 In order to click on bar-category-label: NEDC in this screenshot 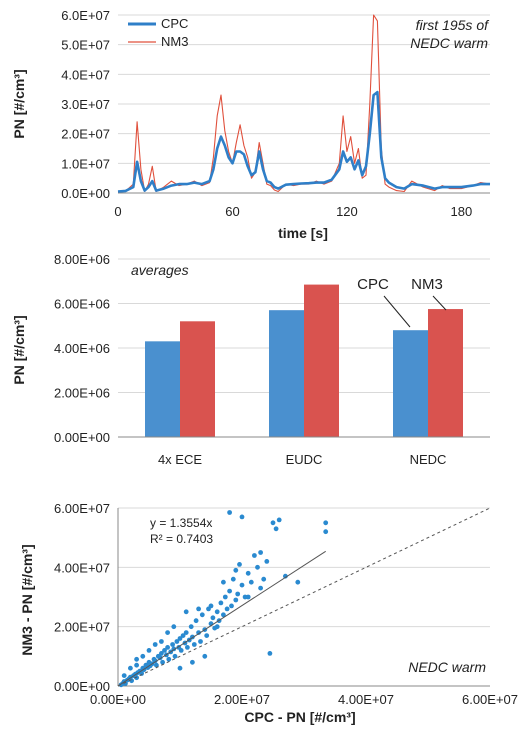, I will do `click(428, 459)`.